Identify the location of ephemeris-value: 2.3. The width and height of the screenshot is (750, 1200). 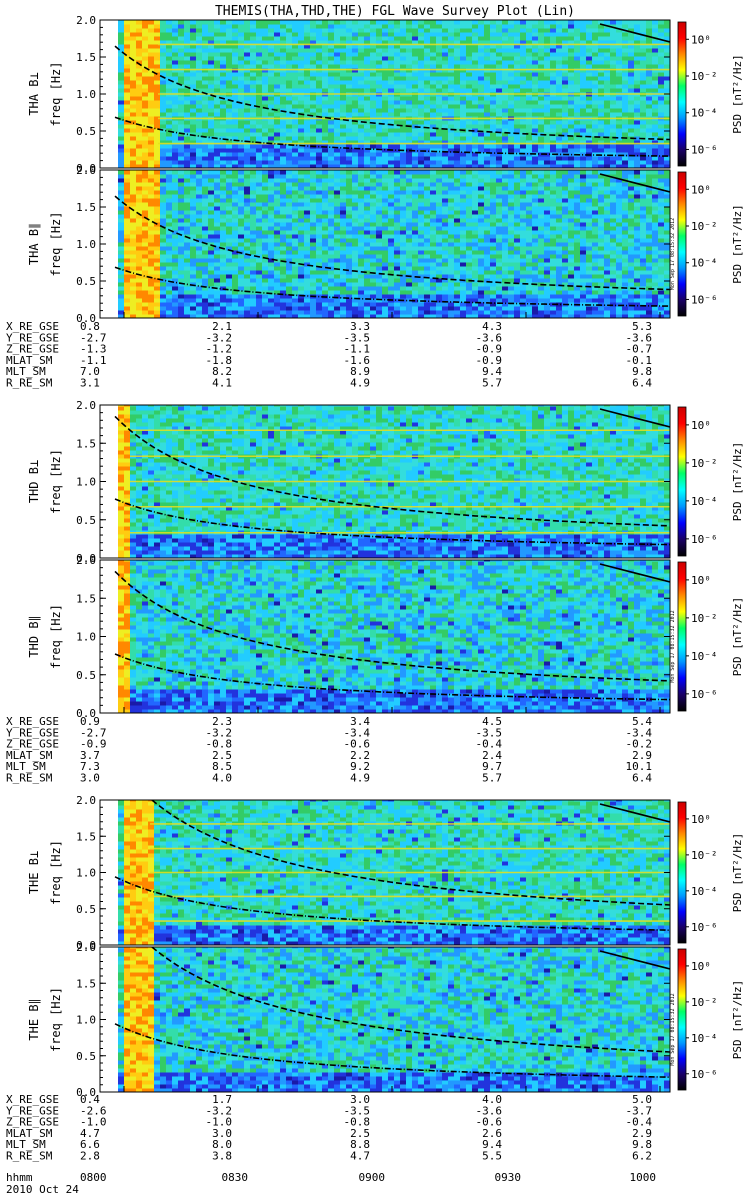
(222, 721).